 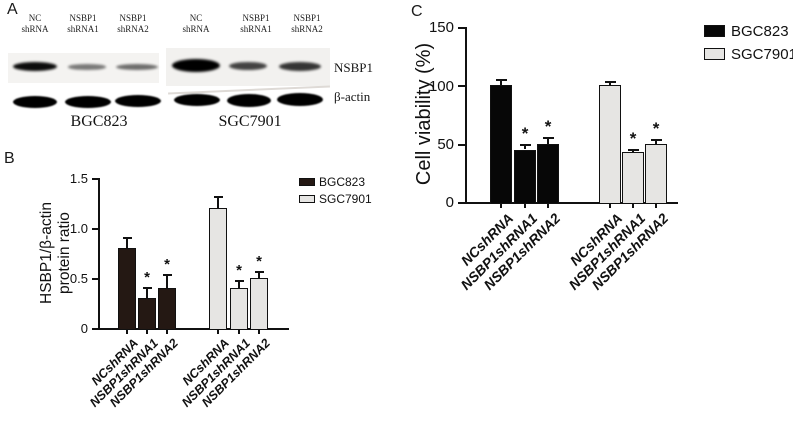 What do you see at coordinates (307, 182) in the screenshot?
I see `chart-b-legend-swatch-bgc823` at bounding box center [307, 182].